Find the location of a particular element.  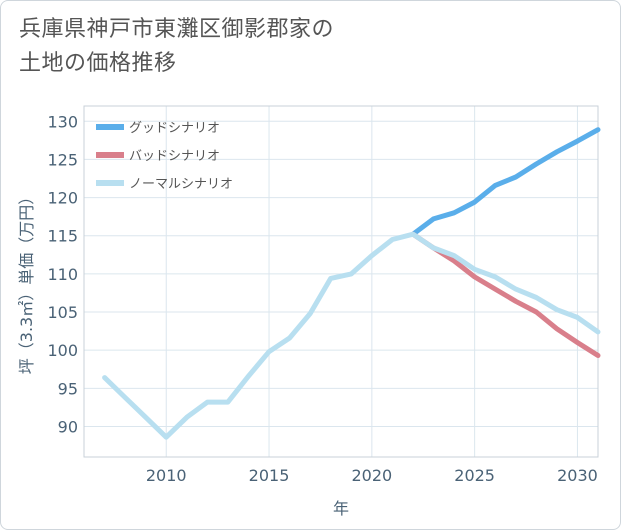

y-tick-label: 120 is located at coordinates (62, 198).